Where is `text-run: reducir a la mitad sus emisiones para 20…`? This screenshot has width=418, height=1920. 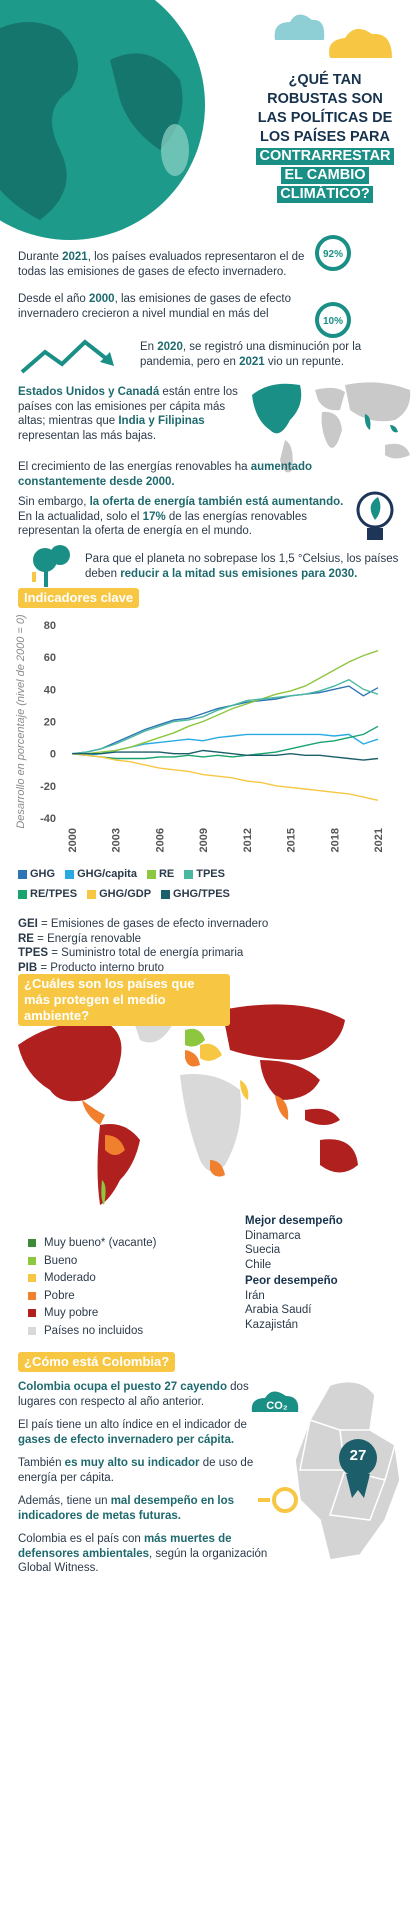
text-run: reducir a la mitad sus emisiones para 20… is located at coordinates (239, 573).